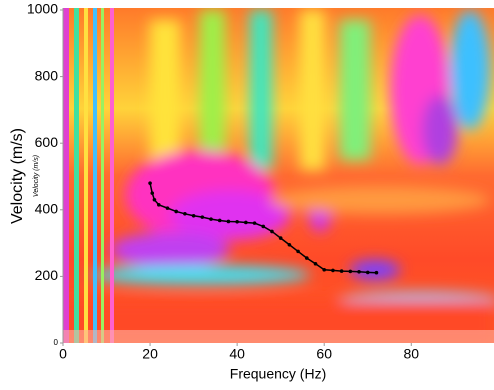  What do you see at coordinates (36, 176) in the screenshot?
I see `y-axis-label-overlay: Velocity (m/s)` at bounding box center [36, 176].